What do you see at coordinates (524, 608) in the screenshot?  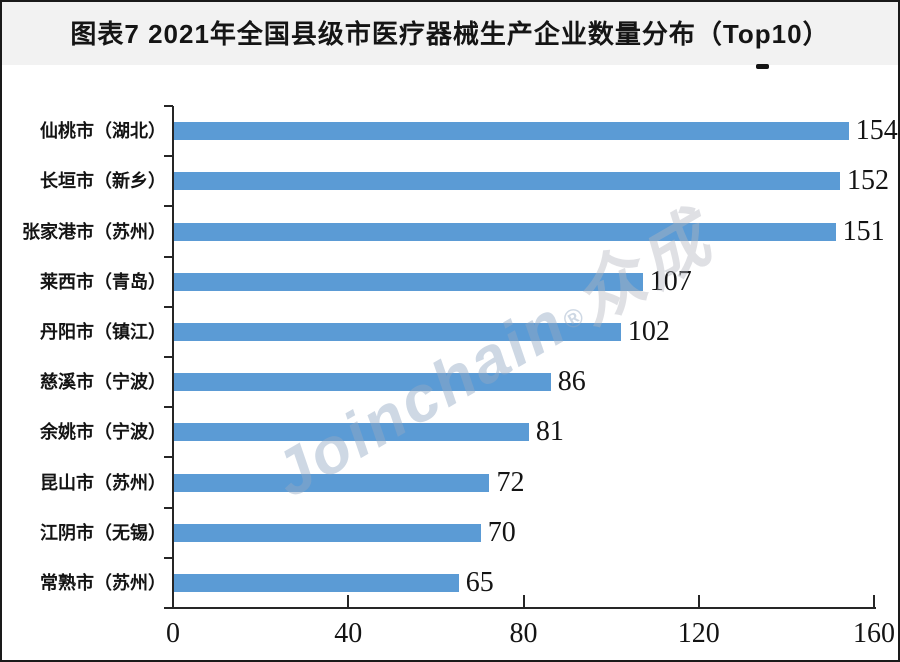 I see `x-axis-line` at bounding box center [524, 608].